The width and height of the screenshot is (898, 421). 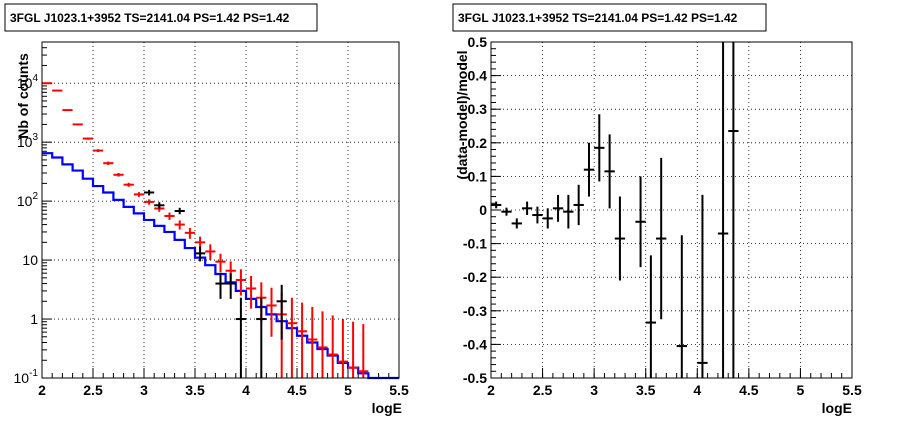 I want to click on left-y-tick-exponent: 3, so click(x=35, y=137).